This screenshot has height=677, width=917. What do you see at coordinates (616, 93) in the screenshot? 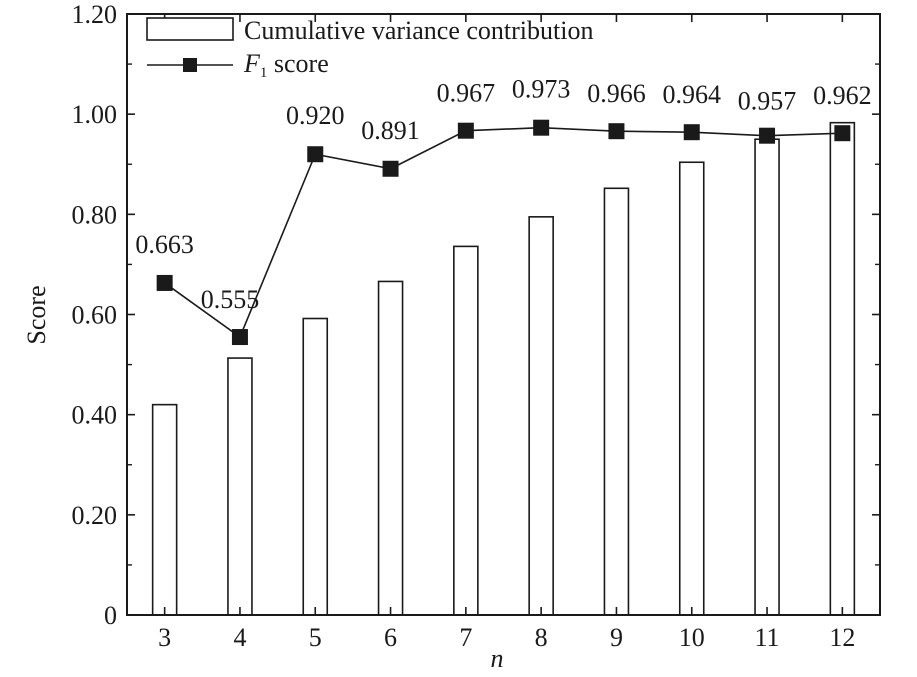
I see `data-label-9: 0.966` at bounding box center [616, 93].